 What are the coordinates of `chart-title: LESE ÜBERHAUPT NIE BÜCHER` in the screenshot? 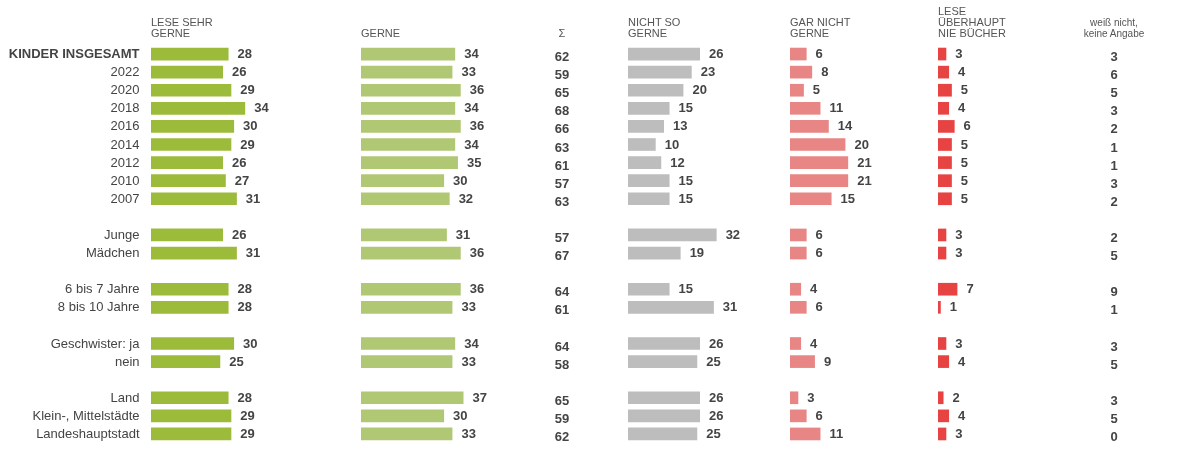 It's located at (972, 22).